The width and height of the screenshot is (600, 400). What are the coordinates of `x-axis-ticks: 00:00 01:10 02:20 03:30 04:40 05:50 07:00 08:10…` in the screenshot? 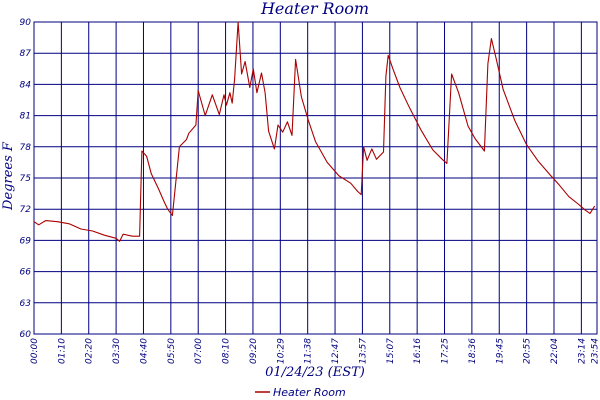 It's located at (315, 351).